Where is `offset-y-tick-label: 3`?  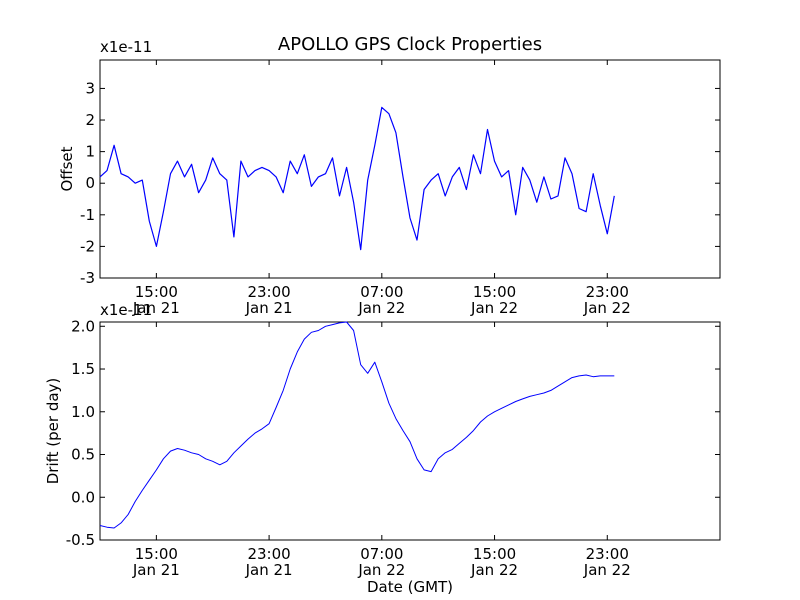
offset-y-tick-label: 3 is located at coordinates (90, 88).